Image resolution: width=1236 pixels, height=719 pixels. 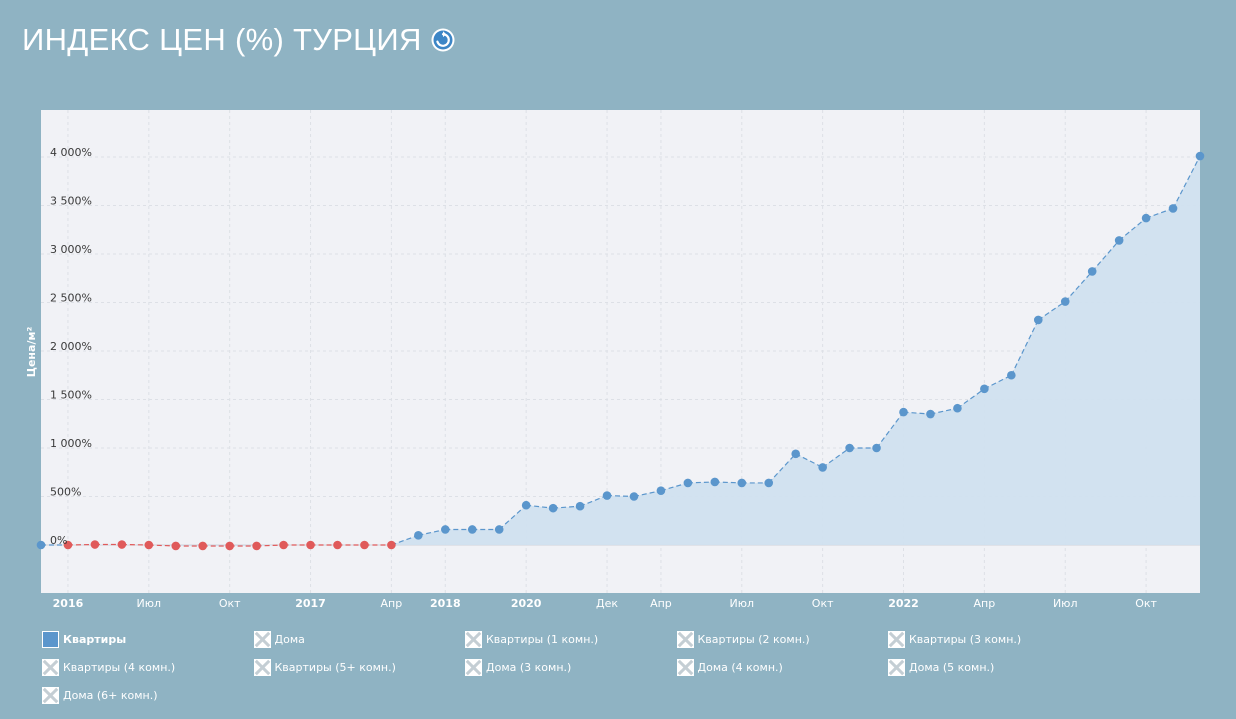 I want to click on legend-label: Квартиры (4 комн.), so click(x=119, y=667).